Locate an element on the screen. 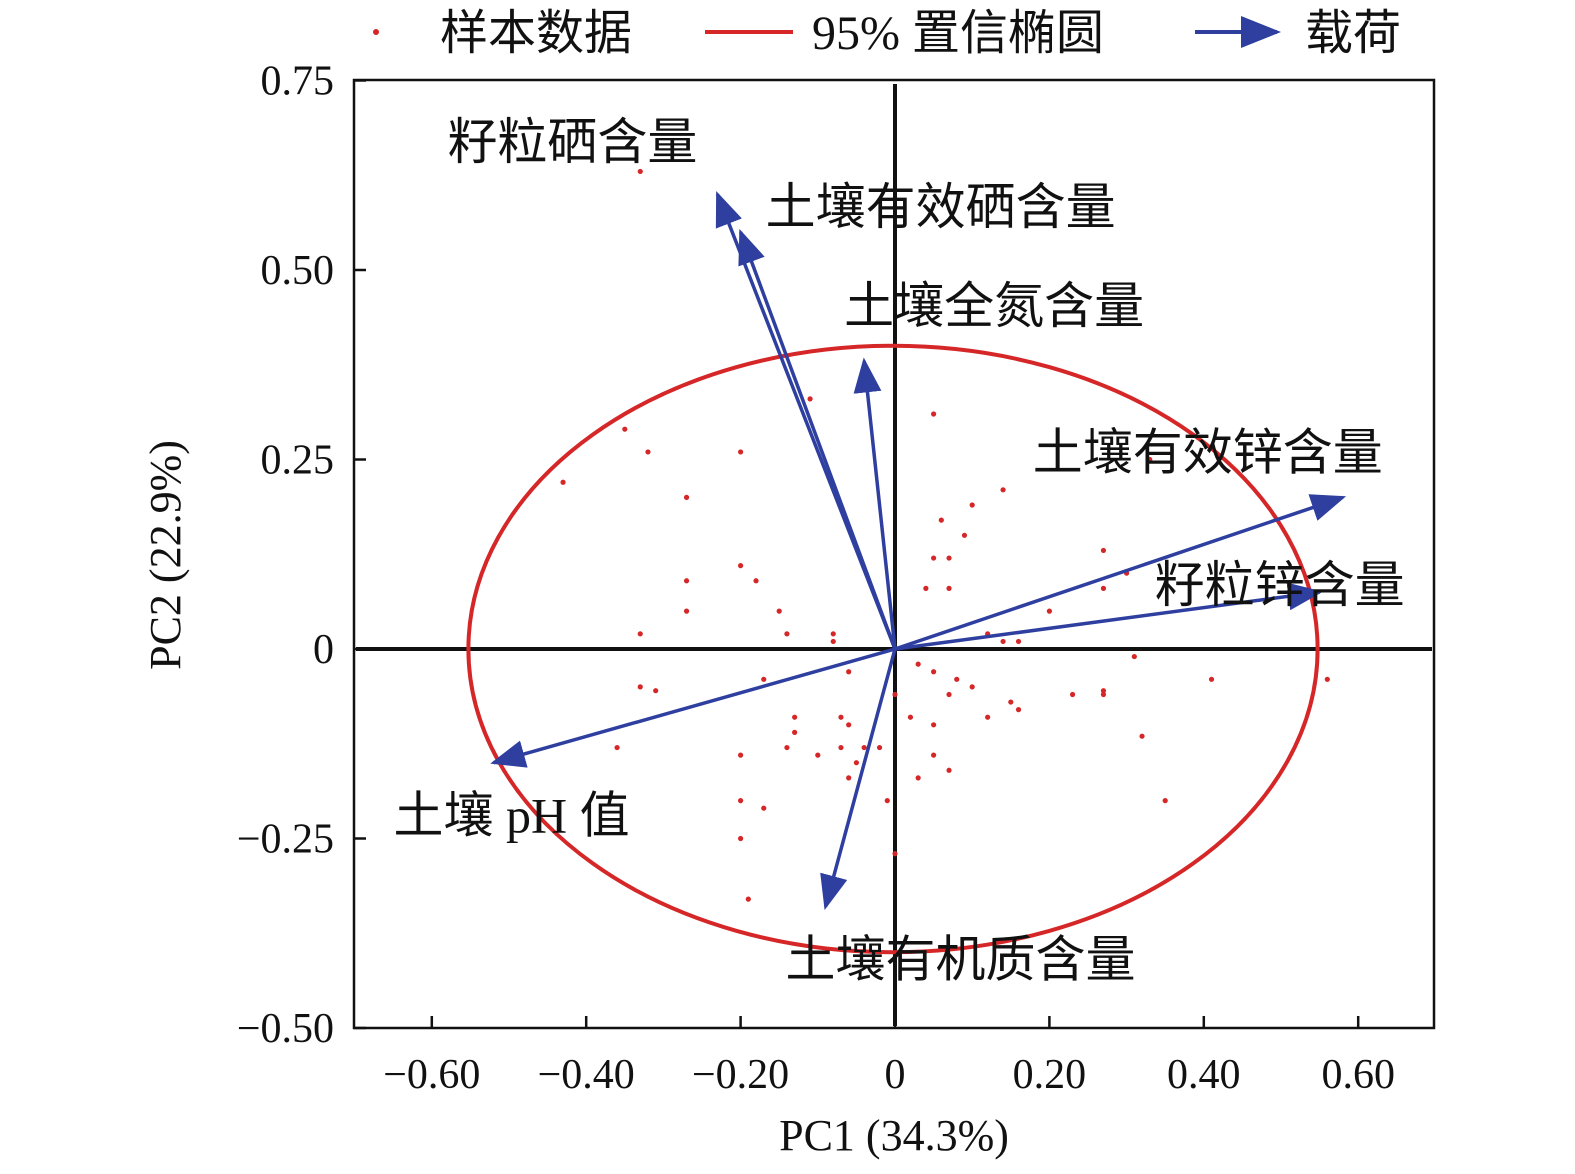 The height and width of the screenshot is (1174, 1575). loading-label: 土壤有机质含量 is located at coordinates (961, 960).